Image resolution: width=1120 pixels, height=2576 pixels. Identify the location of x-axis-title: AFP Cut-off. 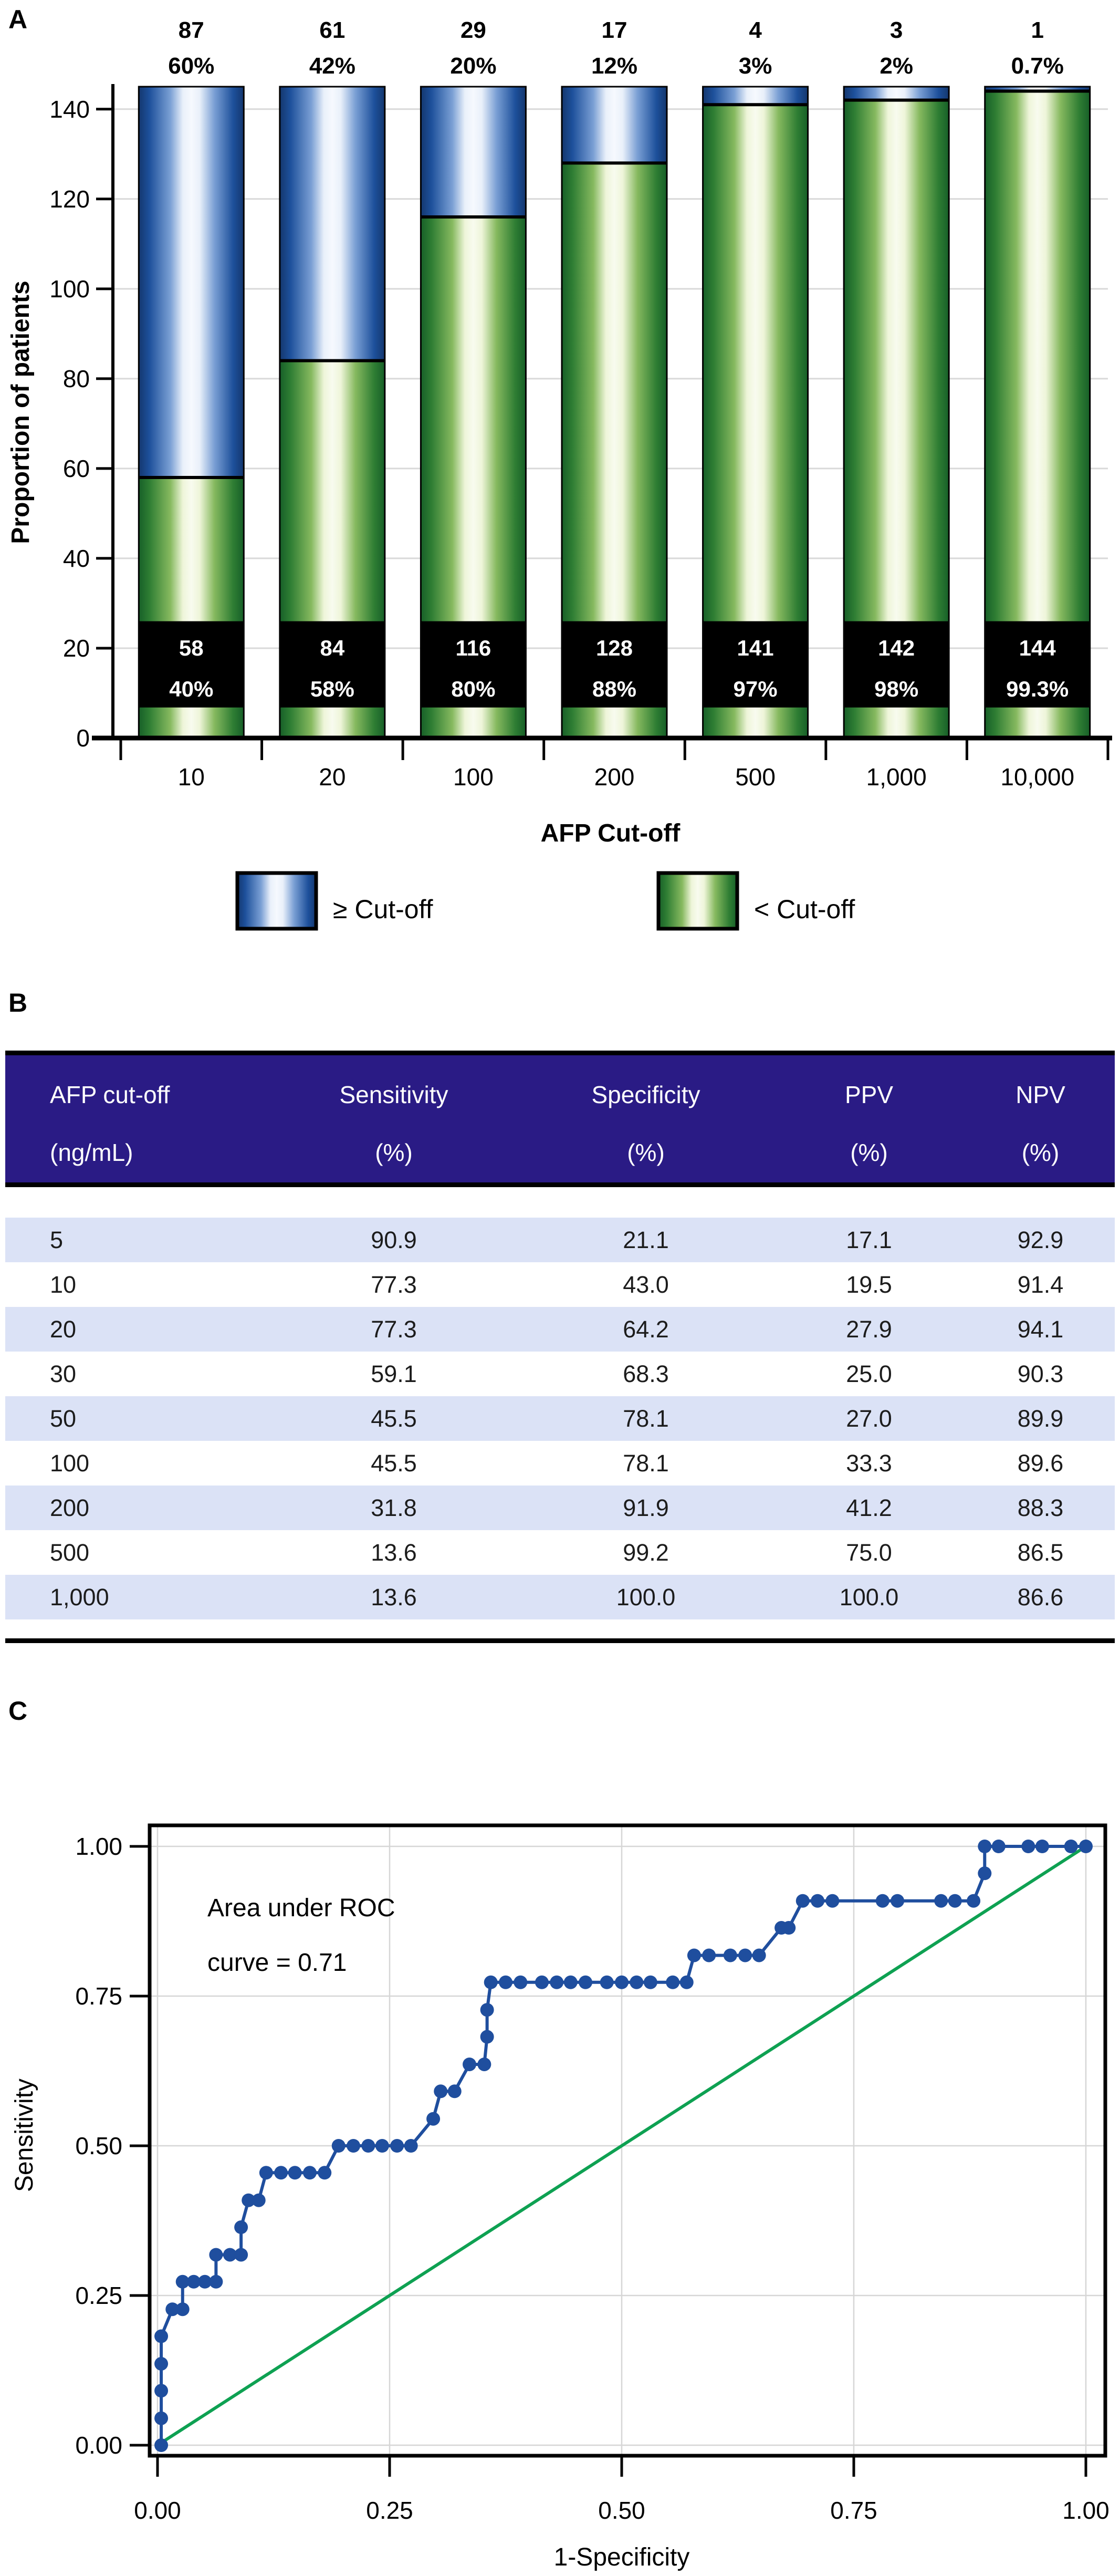
(611, 833).